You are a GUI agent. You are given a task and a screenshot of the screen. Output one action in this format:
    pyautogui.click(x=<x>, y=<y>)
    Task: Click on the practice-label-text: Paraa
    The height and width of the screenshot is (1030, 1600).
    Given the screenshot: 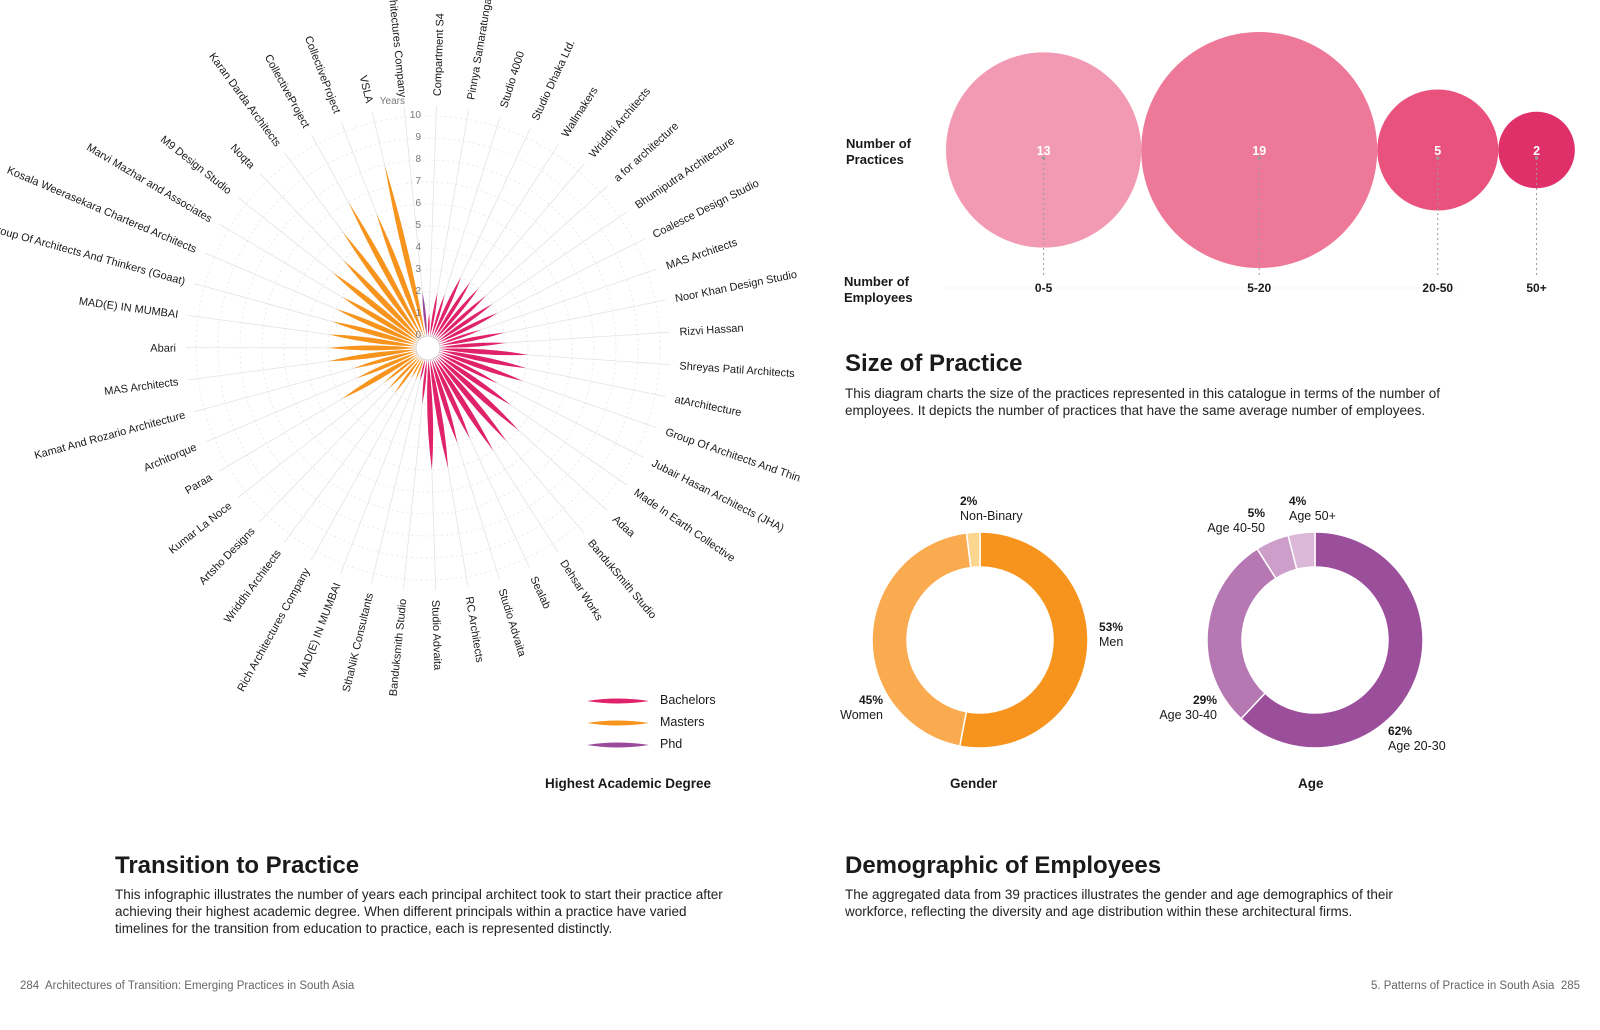 What is the action you would take?
    pyautogui.click(x=199, y=484)
    